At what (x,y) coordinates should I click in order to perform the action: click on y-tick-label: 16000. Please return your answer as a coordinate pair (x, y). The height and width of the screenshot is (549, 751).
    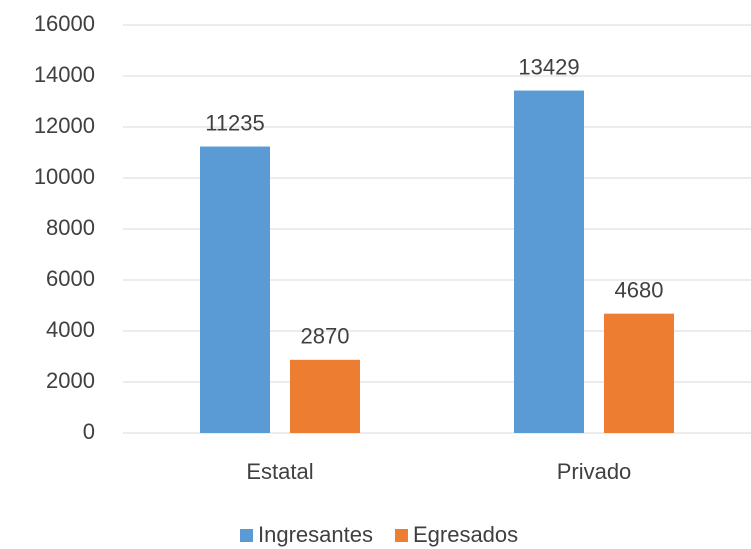
    Looking at the image, I should click on (64, 23).